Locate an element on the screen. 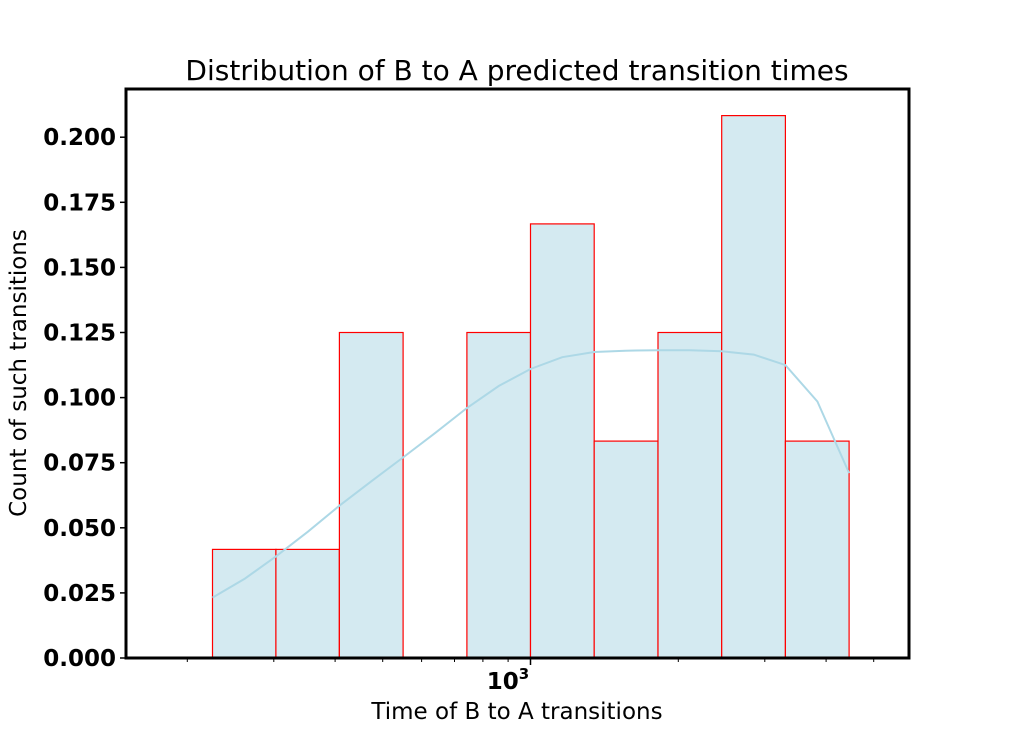 This screenshot has width=1010, height=739. x-axis-label: Time of B to A transitions is located at coordinates (516, 712).